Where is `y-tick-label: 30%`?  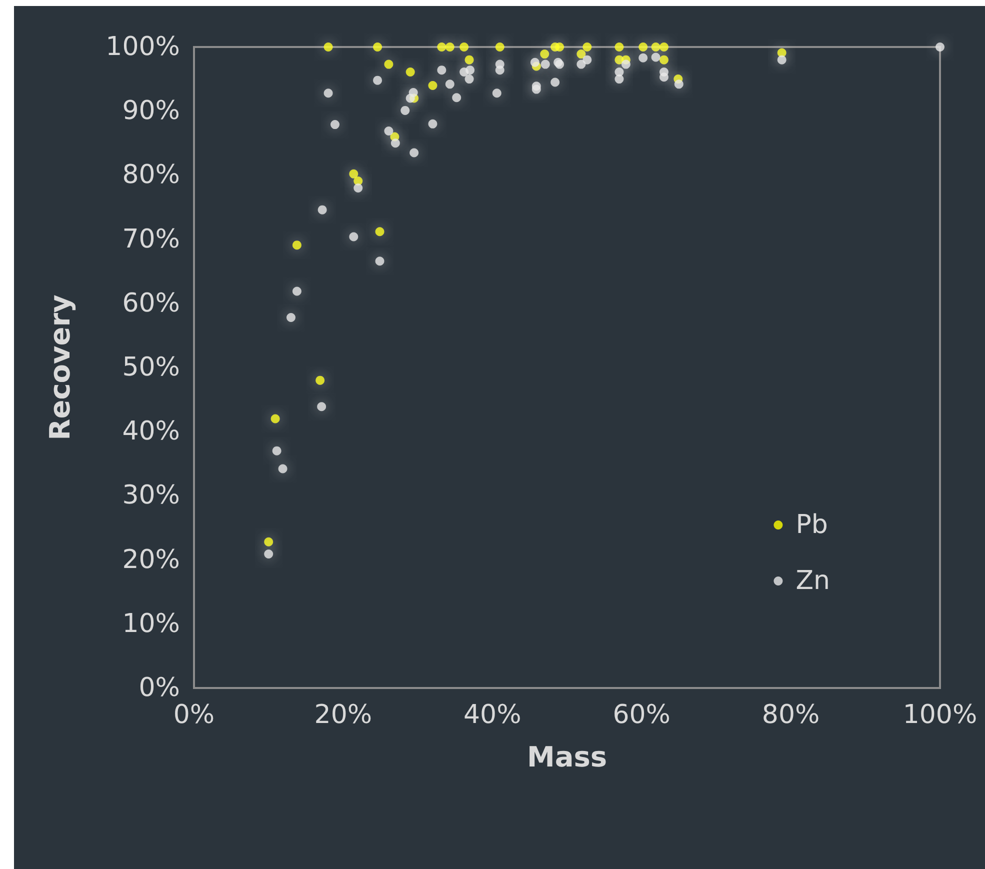 y-tick-label: 30% is located at coordinates (151, 495).